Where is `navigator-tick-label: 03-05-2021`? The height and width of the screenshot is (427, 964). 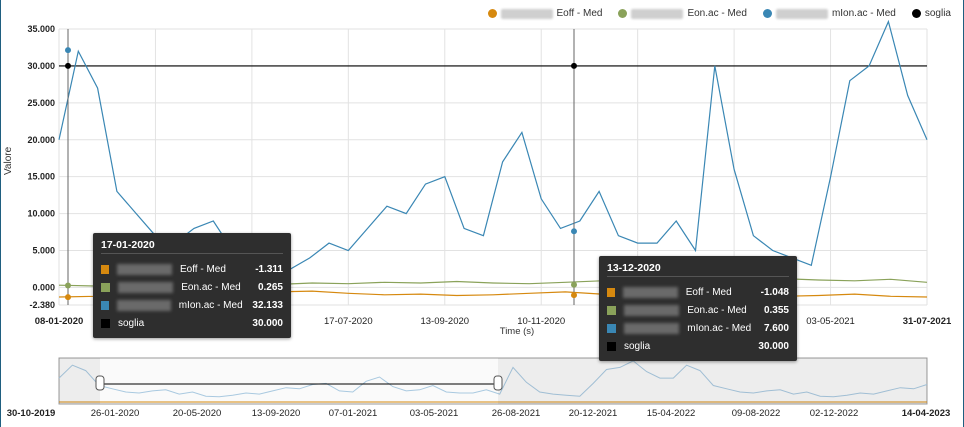
navigator-tick-label: 03-05-2021 is located at coordinates (434, 413).